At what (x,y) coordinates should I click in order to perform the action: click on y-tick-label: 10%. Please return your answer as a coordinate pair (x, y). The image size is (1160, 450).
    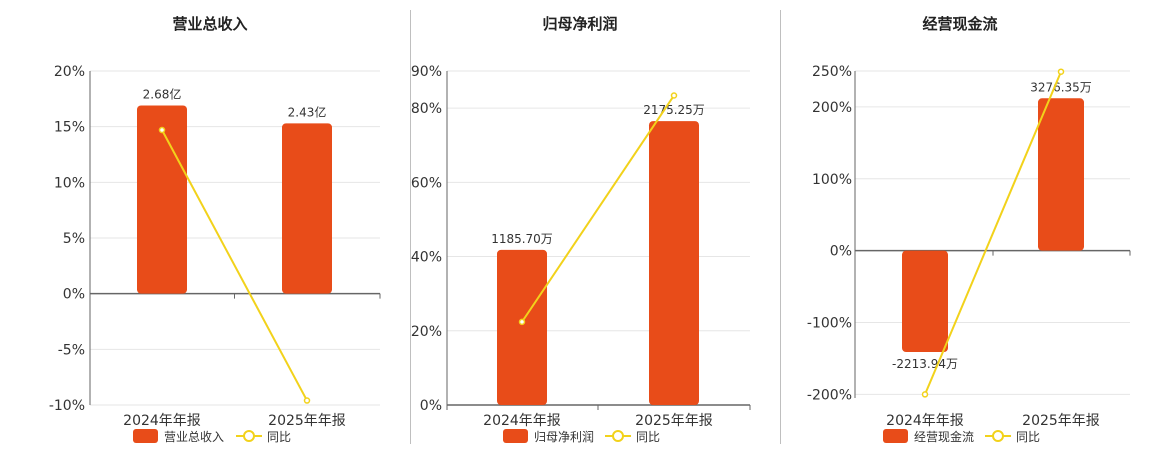
    Looking at the image, I should click on (69, 183).